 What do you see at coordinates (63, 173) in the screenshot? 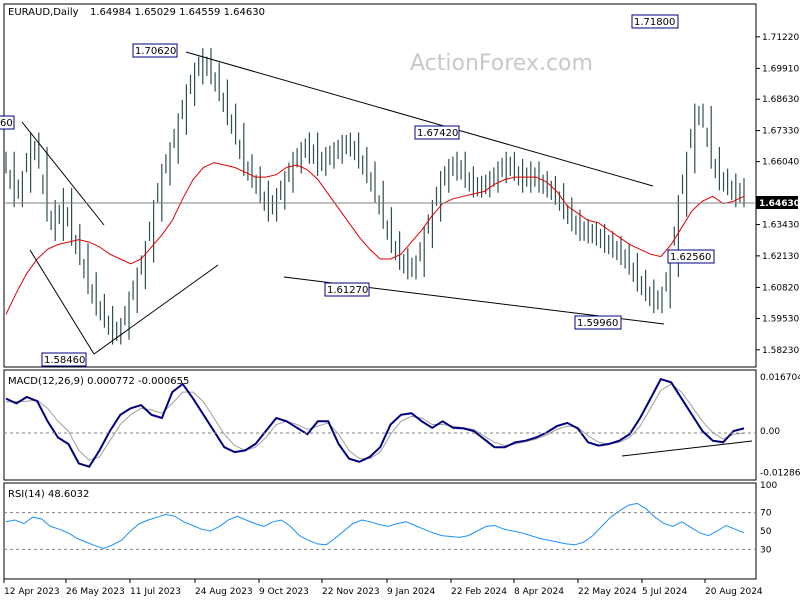
I see `trendline-left-down` at bounding box center [63, 173].